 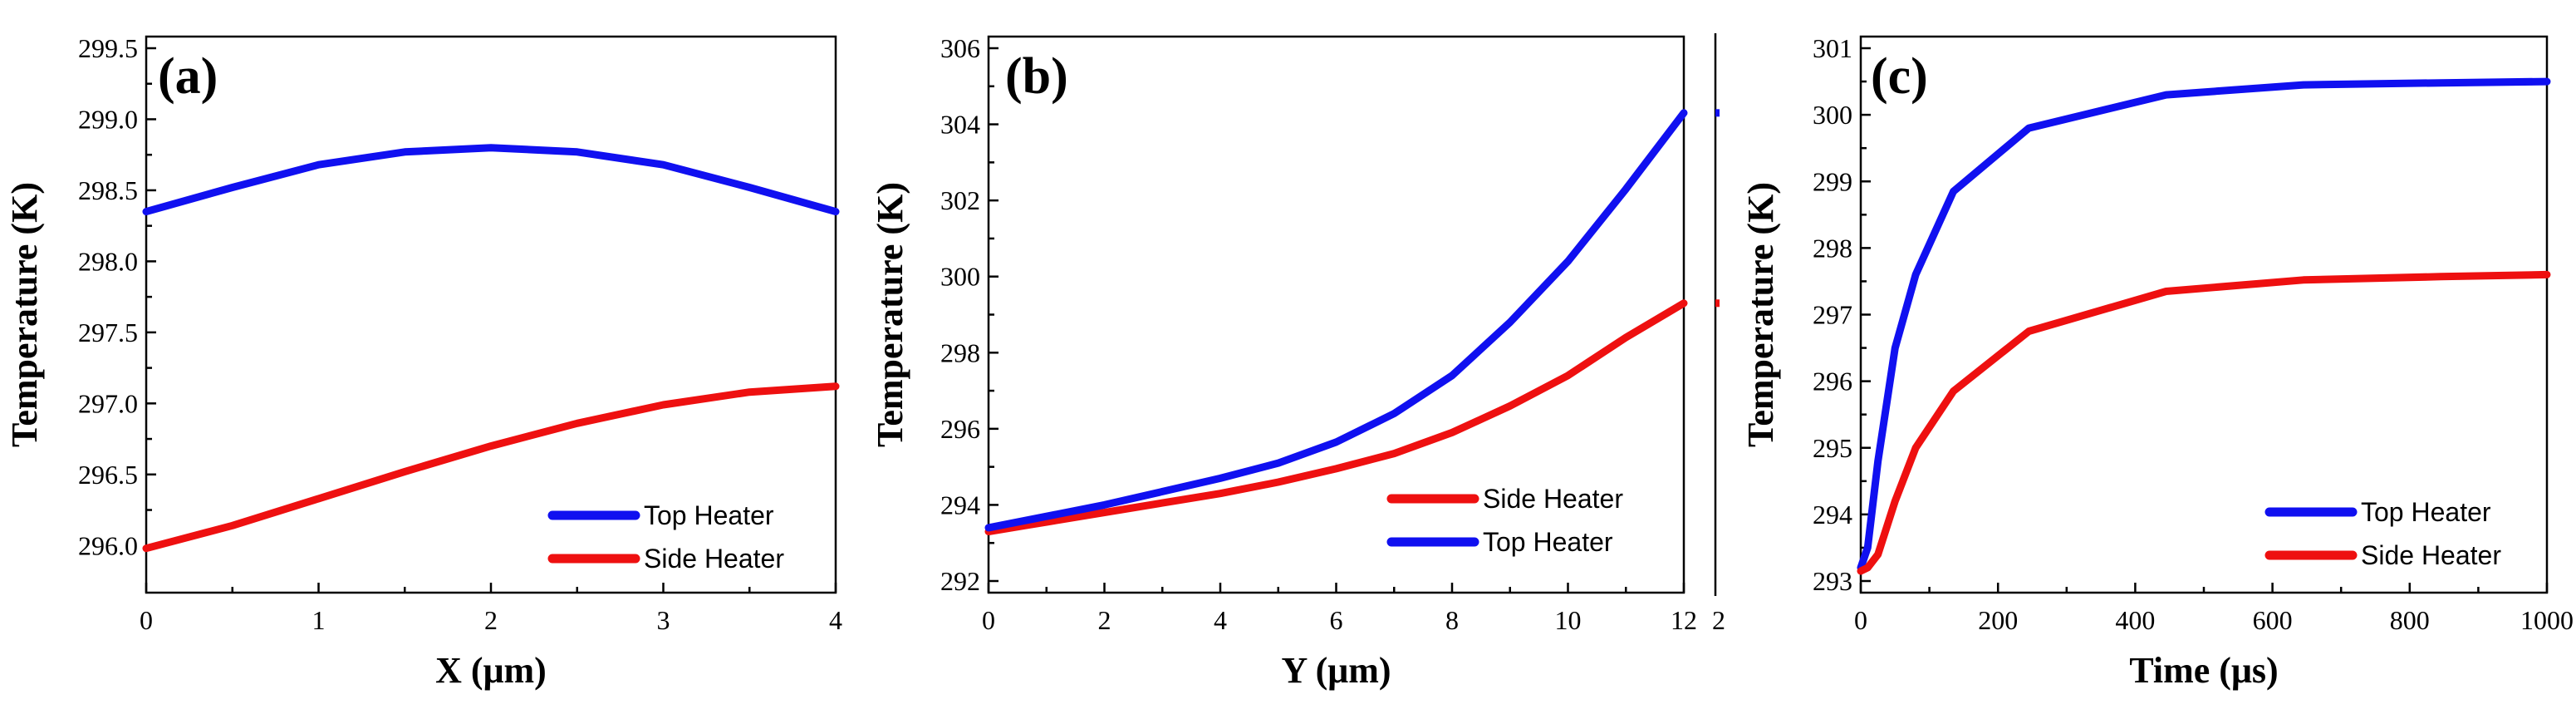 What do you see at coordinates (491, 180) in the screenshot?
I see `series-line-top-heater` at bounding box center [491, 180].